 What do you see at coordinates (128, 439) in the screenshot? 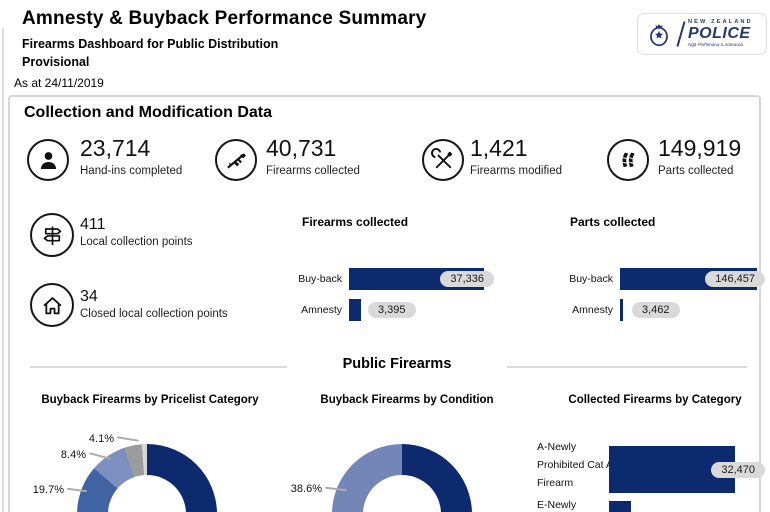
I see `callout-line` at bounding box center [128, 439].